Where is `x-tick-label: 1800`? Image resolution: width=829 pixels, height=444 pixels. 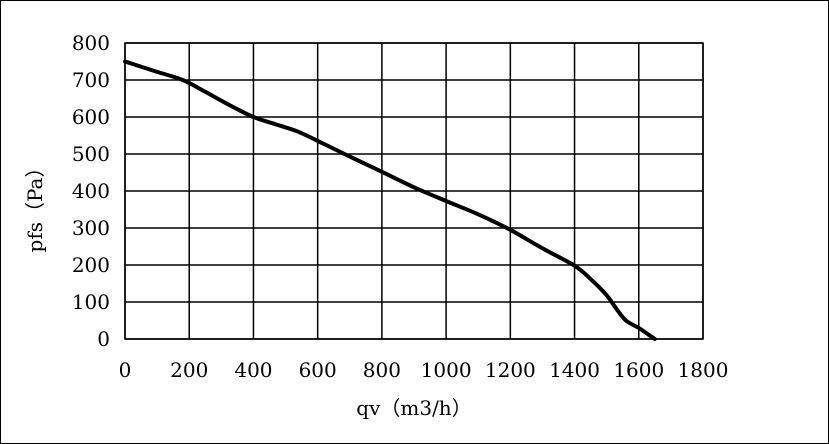 x-tick-label: 1800 is located at coordinates (703, 370).